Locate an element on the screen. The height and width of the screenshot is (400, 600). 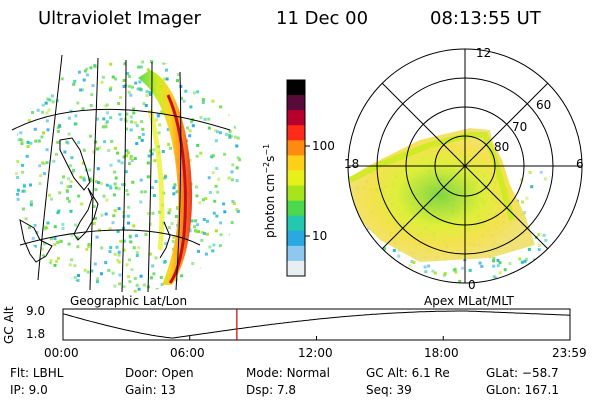
altitude-xtick-1800: 18:00 is located at coordinates (441, 353).